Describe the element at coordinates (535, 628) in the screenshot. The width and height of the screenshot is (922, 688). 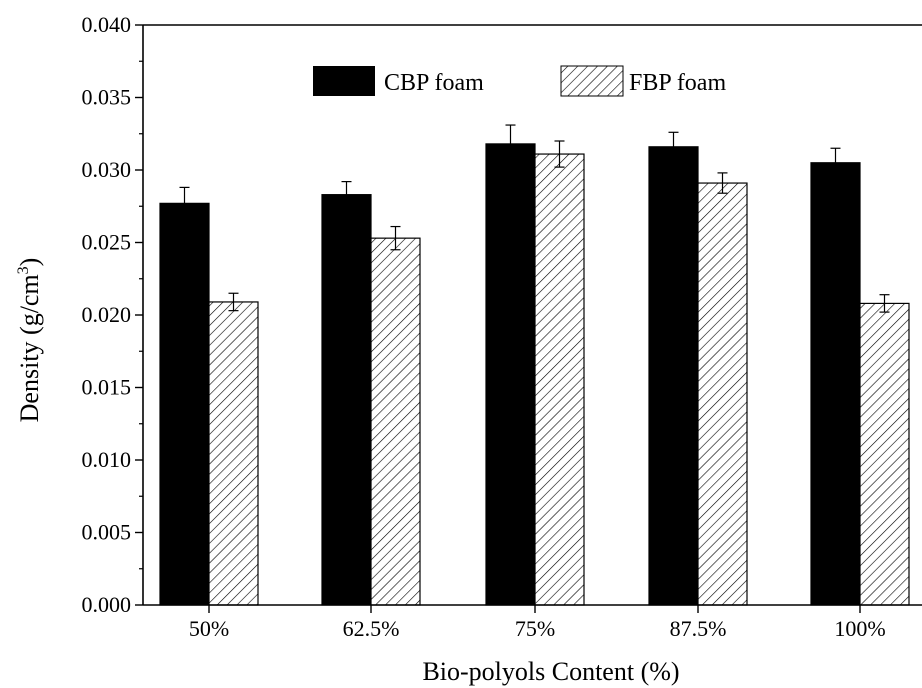
I see `x-tick-label: 75%` at that location.